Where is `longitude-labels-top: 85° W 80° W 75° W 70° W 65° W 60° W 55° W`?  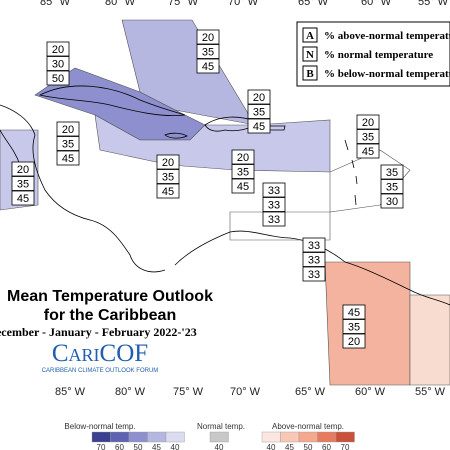 longitude-labels-top: 85° W 80° W 75° W 70° W 65° W 60° W 55° W is located at coordinates (244, 4).